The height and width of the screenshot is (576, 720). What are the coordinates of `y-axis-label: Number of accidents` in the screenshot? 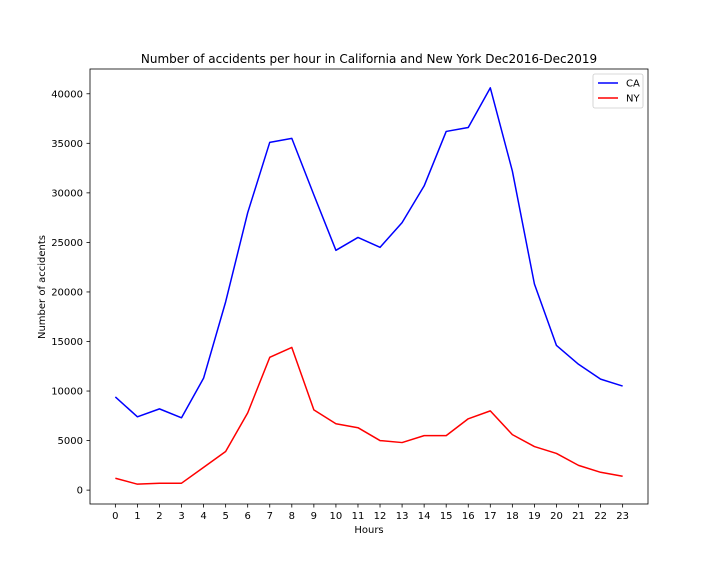 It's located at (42, 287).